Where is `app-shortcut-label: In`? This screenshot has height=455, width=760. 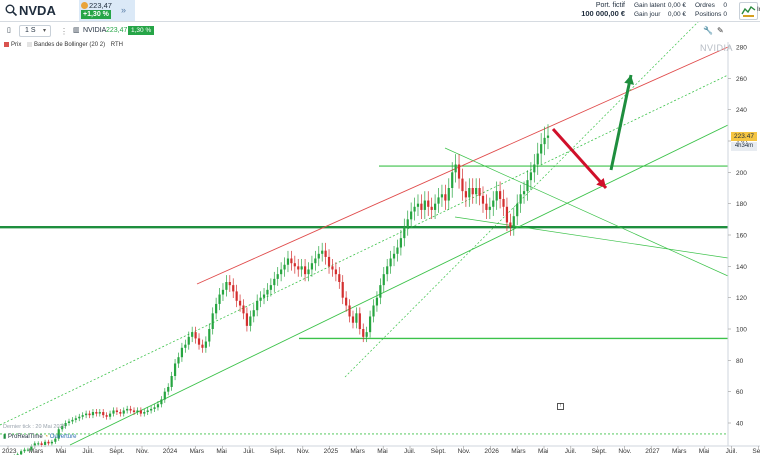 app-shortcut-label: In is located at coordinates (758, 9).